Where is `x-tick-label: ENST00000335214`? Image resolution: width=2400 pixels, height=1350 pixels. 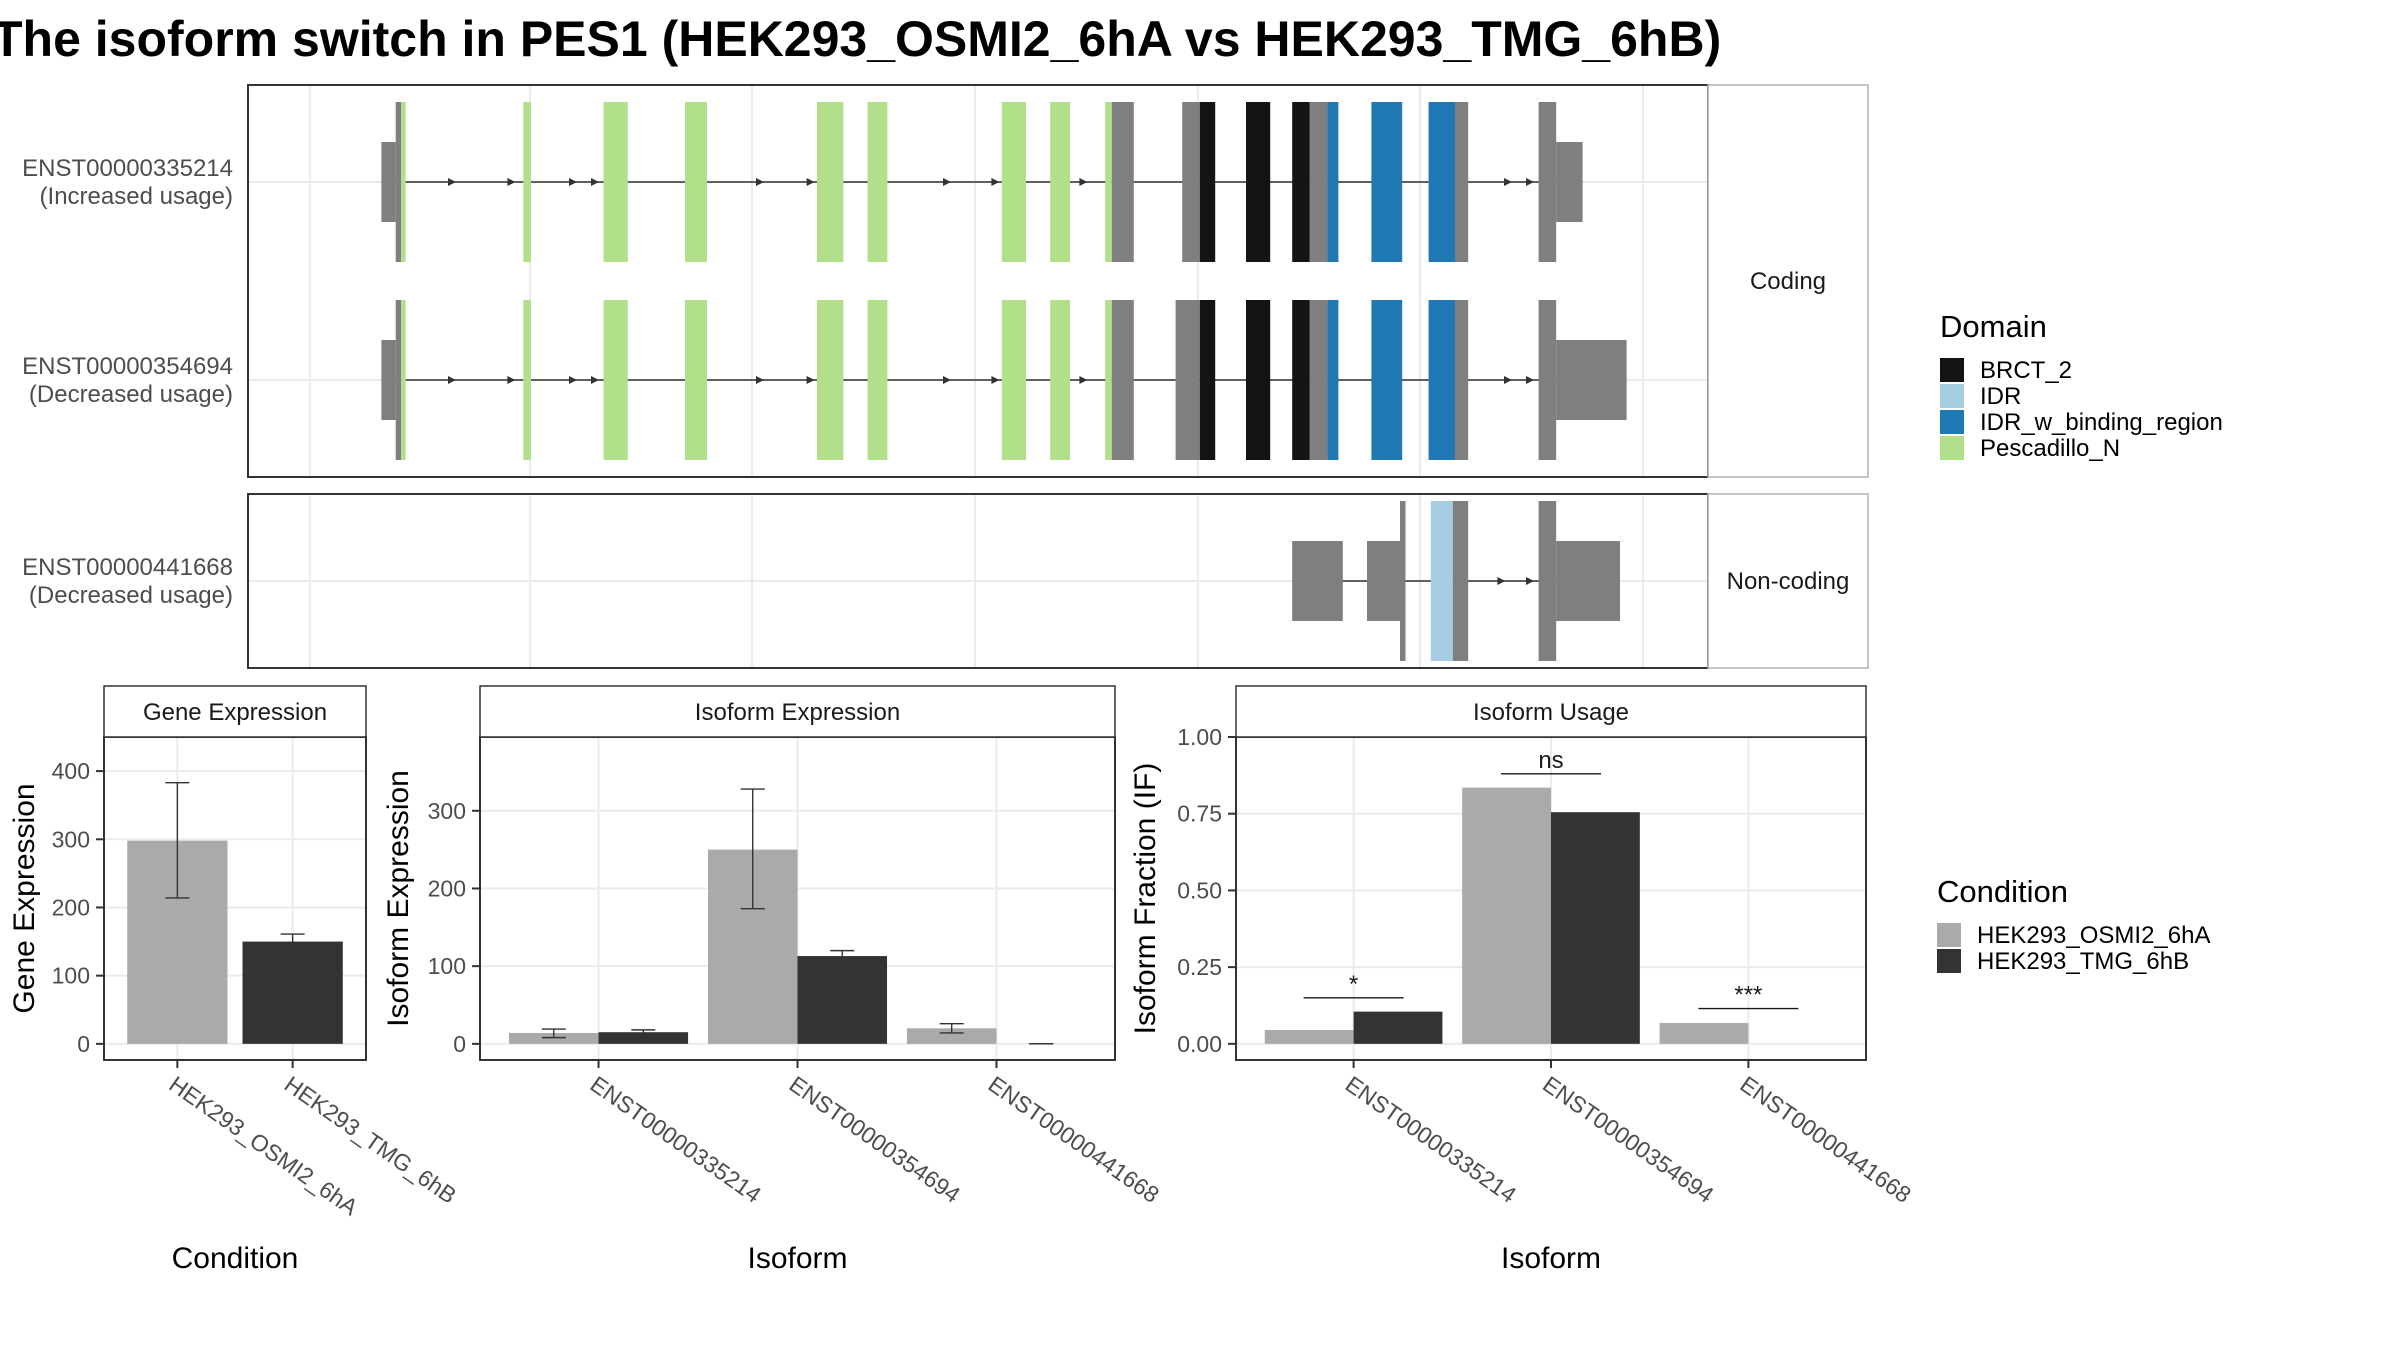
x-tick-label: ENST00000335214 is located at coordinates (676, 1139).